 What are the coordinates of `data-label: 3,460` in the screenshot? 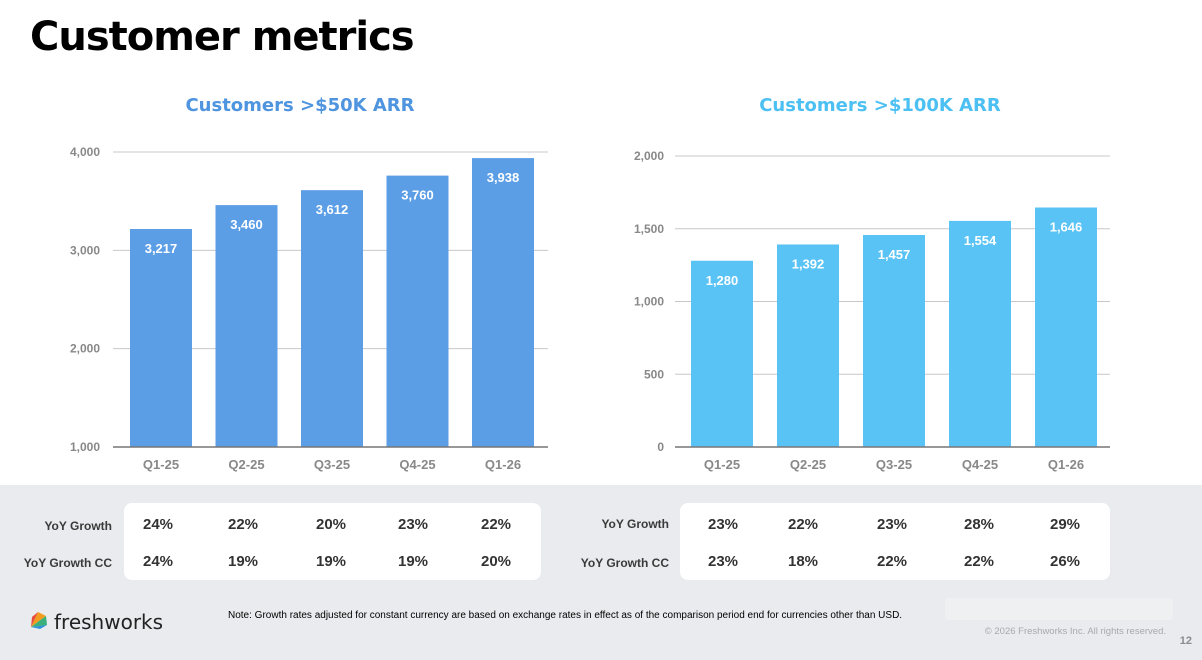 It's located at (246, 224).